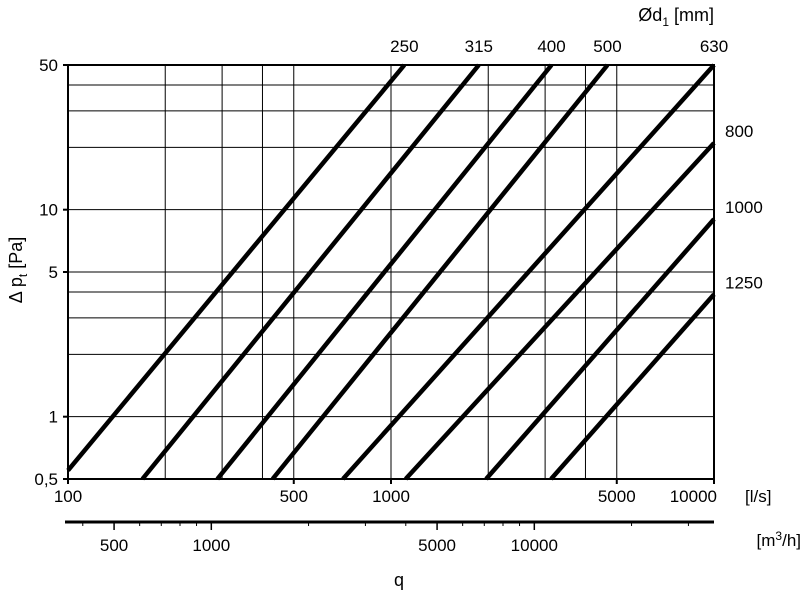 The image size is (805, 597). Describe the element at coordinates (53, 417) in the screenshot. I see `y-tick-label: 1` at that location.